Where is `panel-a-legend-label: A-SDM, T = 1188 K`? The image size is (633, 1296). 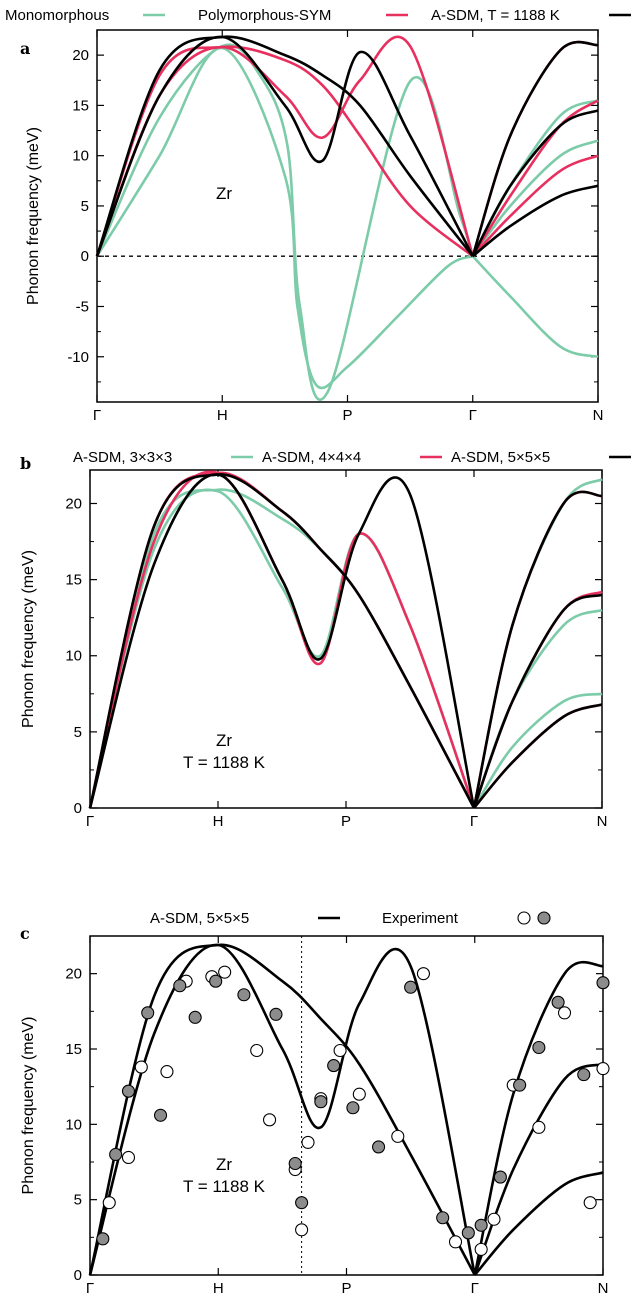
panel-a-legend-label: A-SDM, T = 1188 K is located at coordinates (495, 15).